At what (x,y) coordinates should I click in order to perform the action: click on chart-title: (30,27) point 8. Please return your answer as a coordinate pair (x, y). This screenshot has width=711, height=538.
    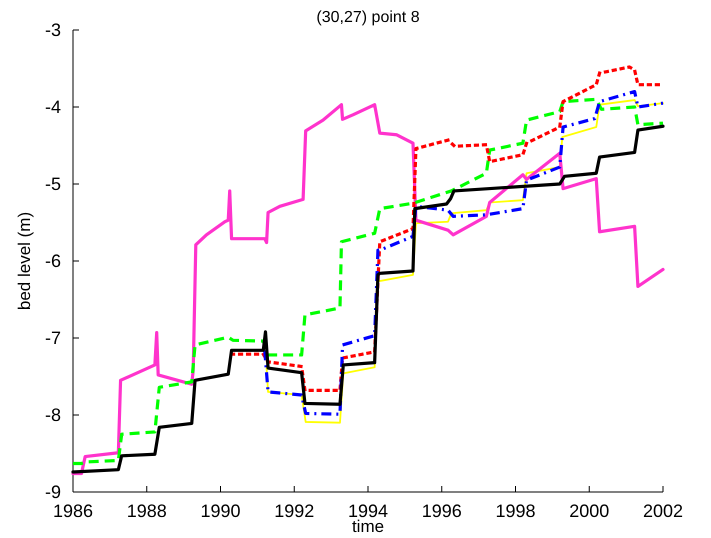
    Looking at the image, I should click on (368, 17).